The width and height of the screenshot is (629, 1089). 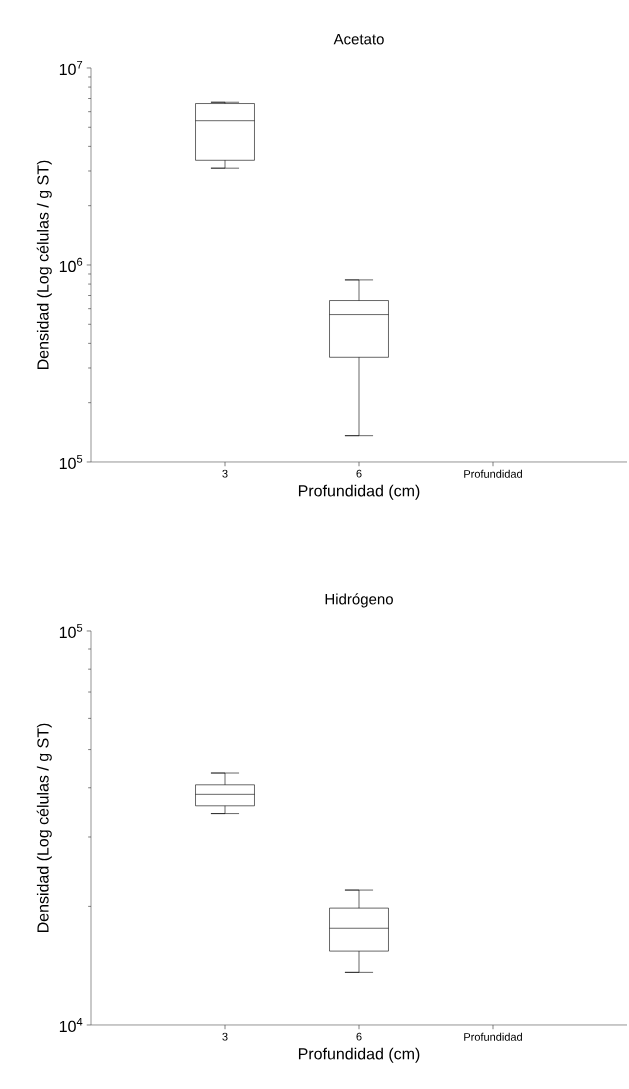 What do you see at coordinates (359, 600) in the screenshot?
I see `chart-title: Hidrógeno` at bounding box center [359, 600].